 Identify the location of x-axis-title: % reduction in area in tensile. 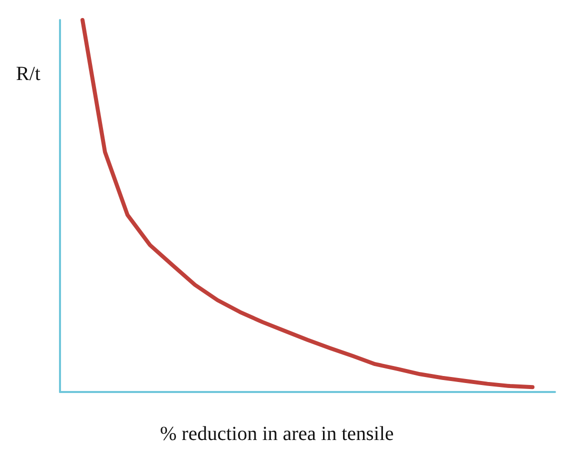
(277, 434).